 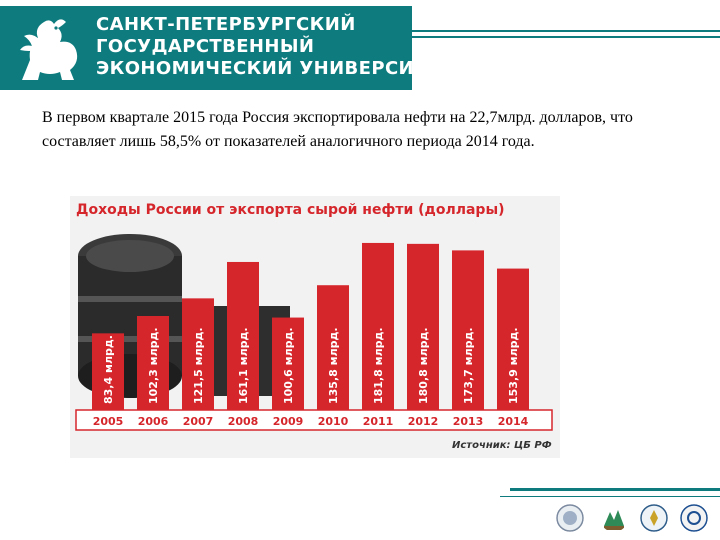 I want to click on bar-2011, so click(x=378, y=326).